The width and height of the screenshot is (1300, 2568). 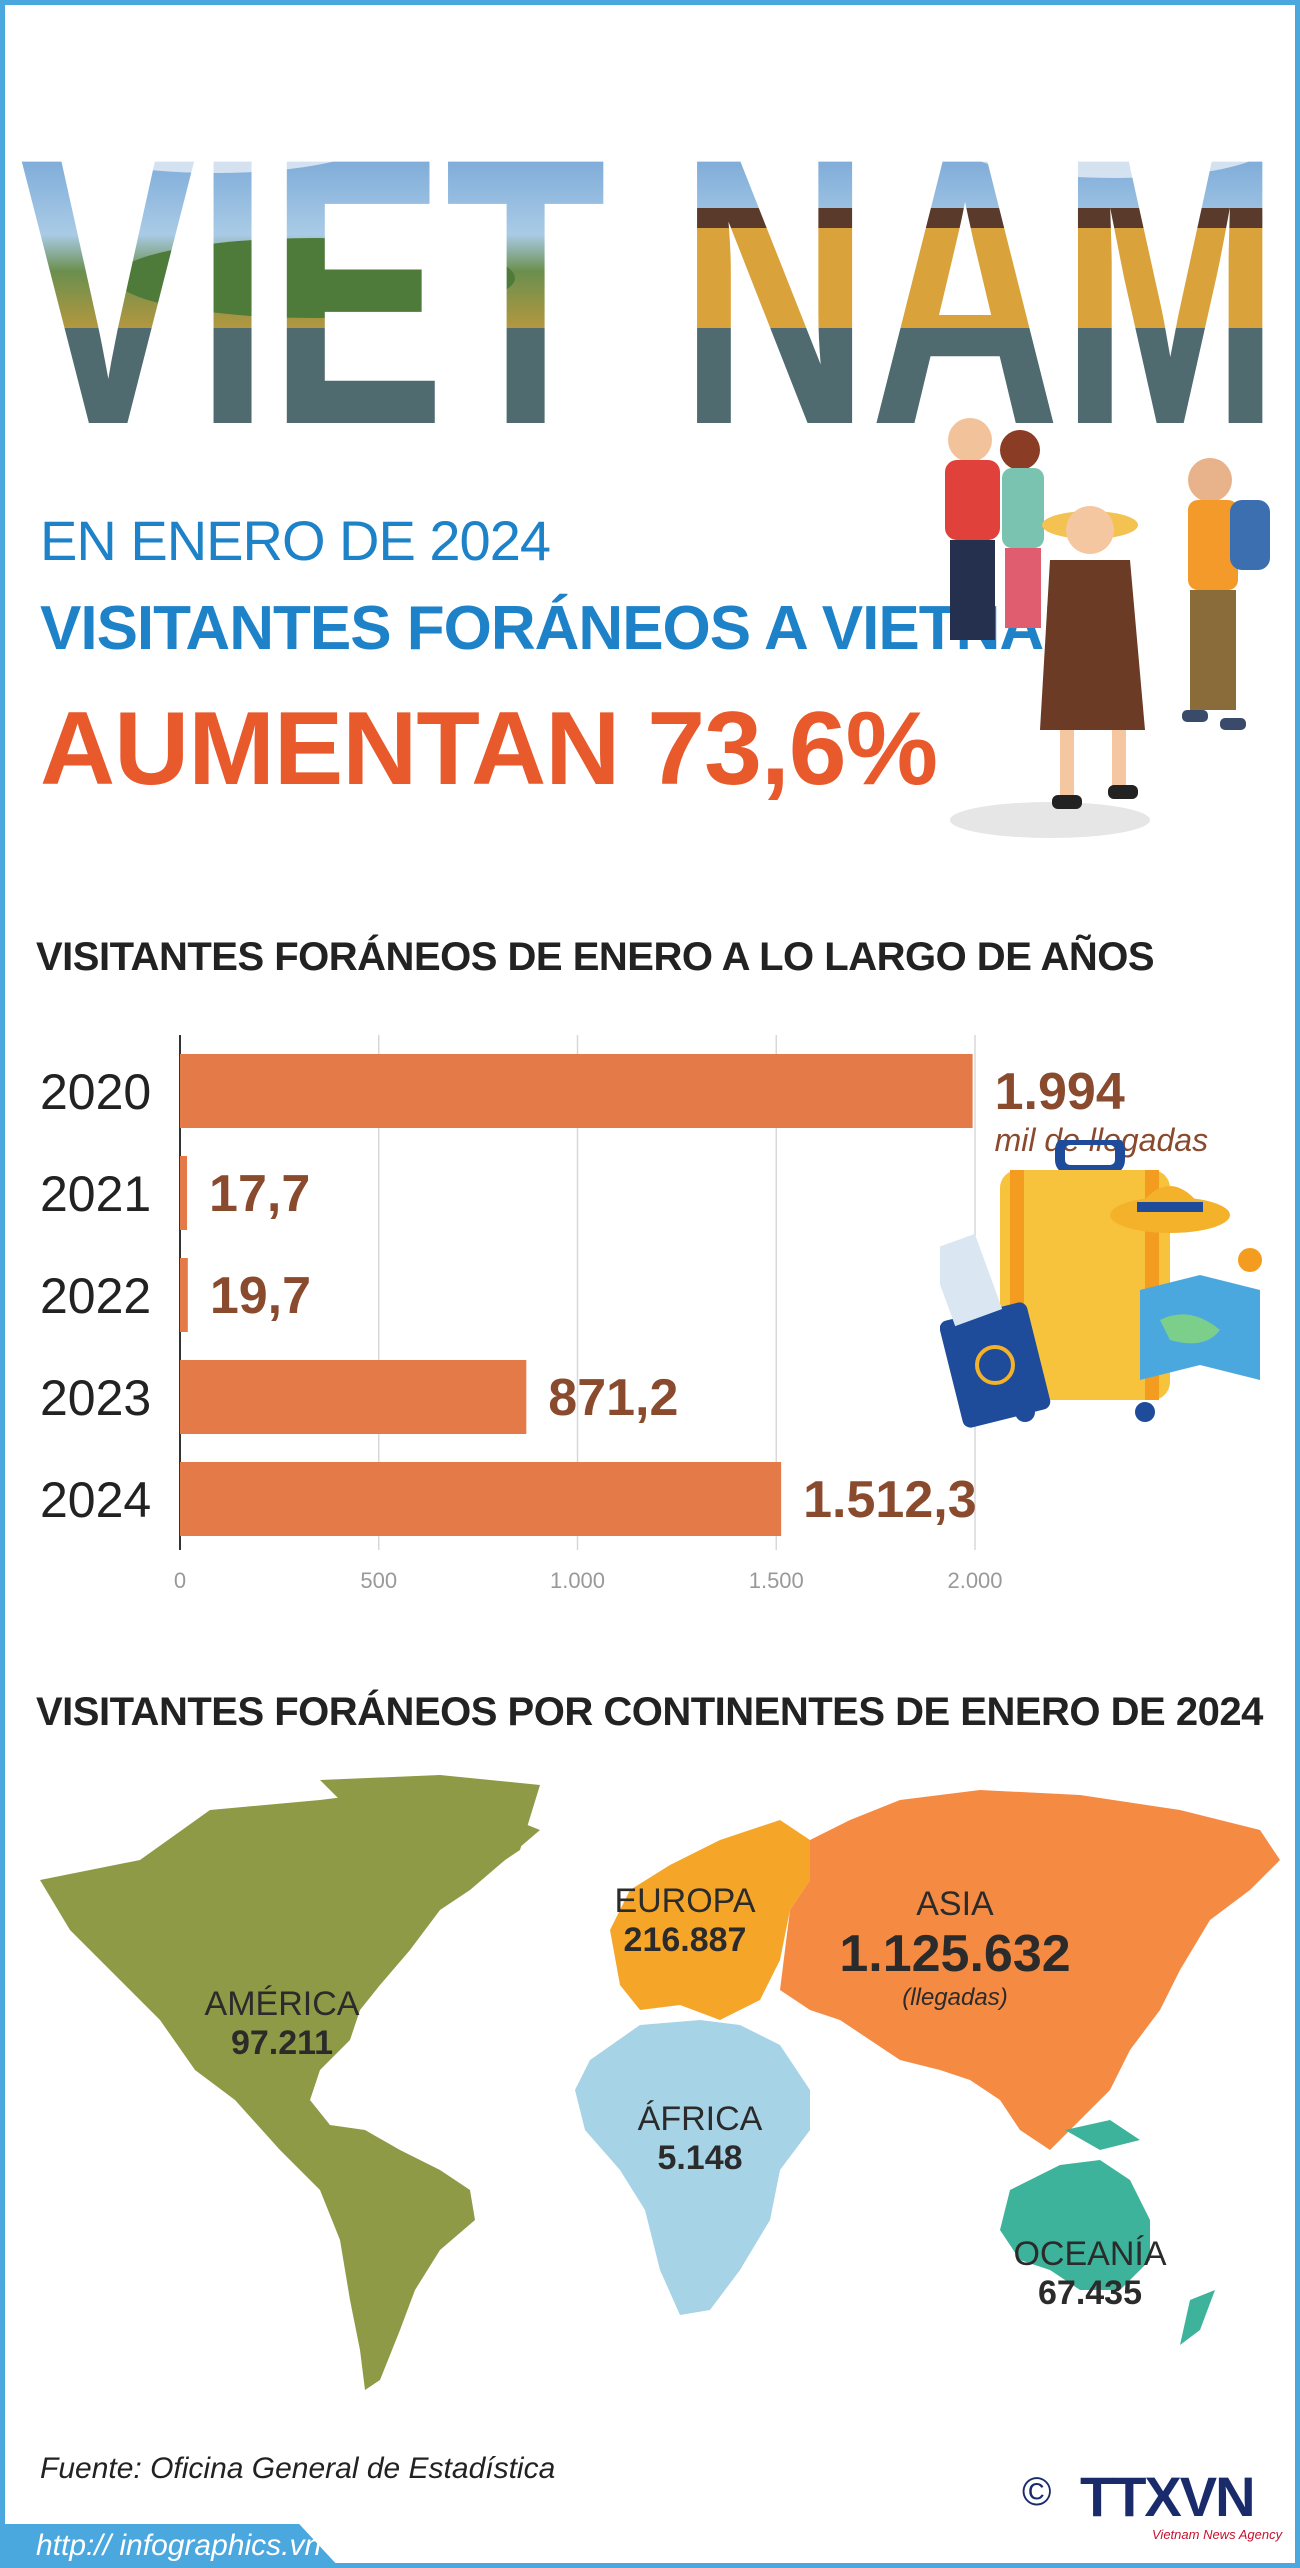 What do you see at coordinates (700, 2158) in the screenshot?
I see `africa-value: 5.148` at bounding box center [700, 2158].